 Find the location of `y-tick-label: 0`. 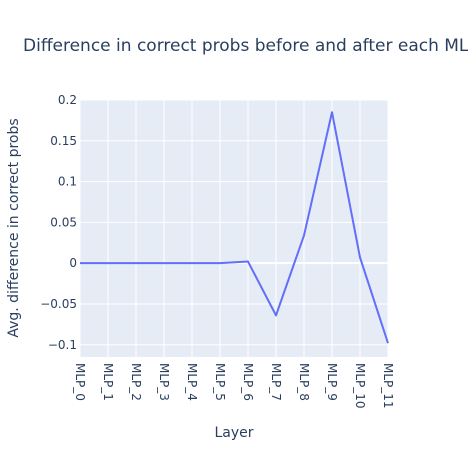

y-tick-label: 0 is located at coordinates (73, 263).